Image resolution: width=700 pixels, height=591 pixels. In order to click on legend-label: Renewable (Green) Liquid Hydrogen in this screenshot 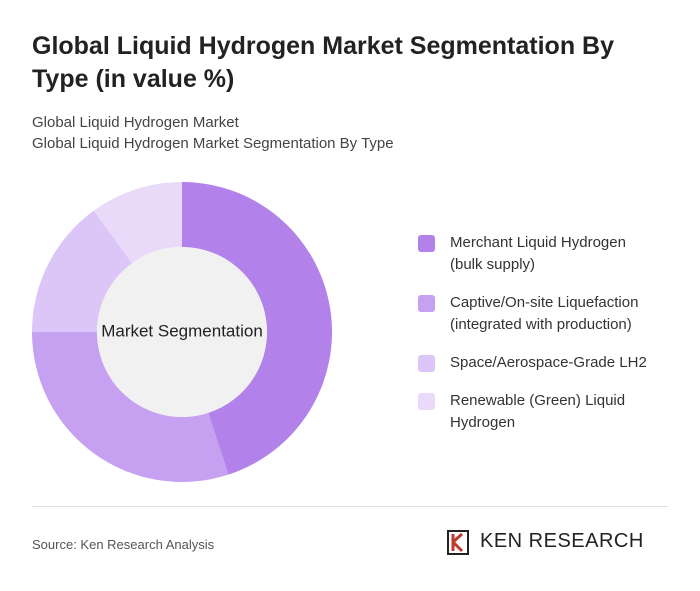, I will do `click(538, 411)`.